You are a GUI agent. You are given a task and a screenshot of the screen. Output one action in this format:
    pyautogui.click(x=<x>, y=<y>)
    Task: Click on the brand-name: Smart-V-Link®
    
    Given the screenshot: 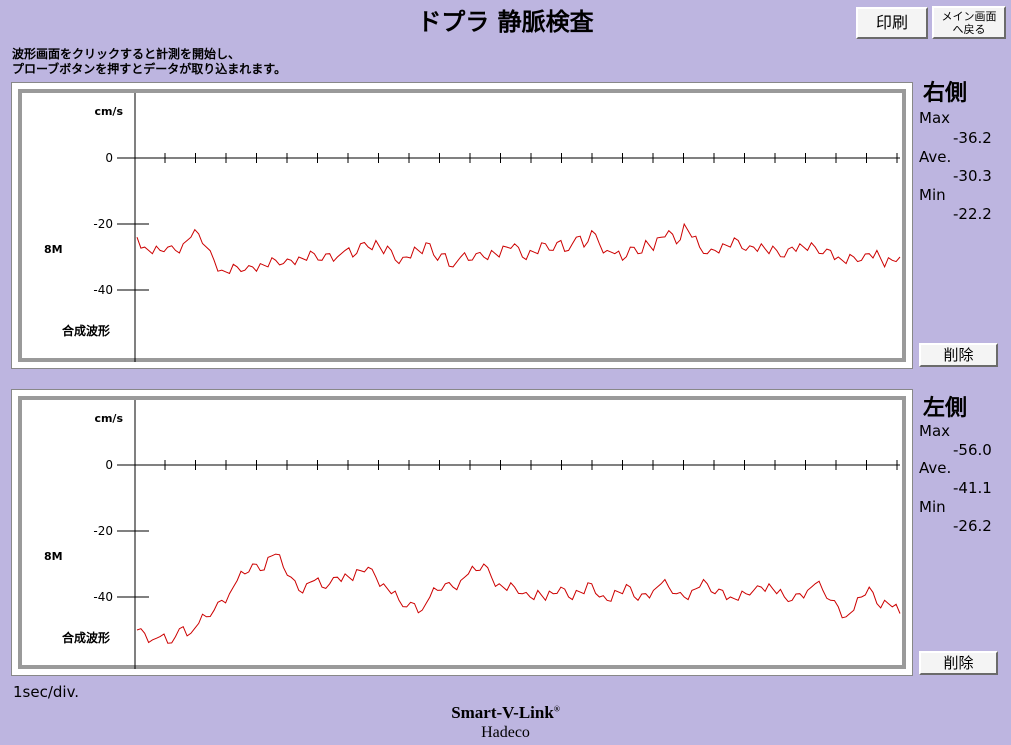 What is the action you would take?
    pyautogui.click(x=505, y=713)
    